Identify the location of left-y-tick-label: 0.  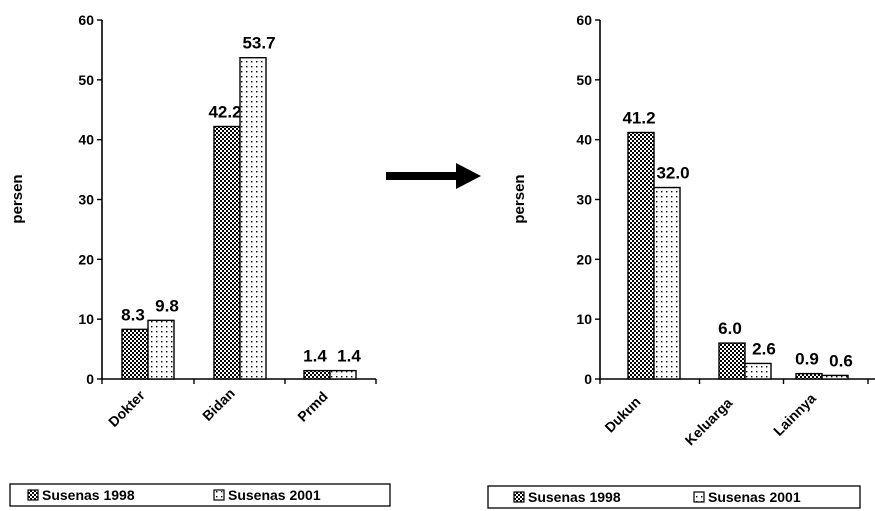
(90, 379).